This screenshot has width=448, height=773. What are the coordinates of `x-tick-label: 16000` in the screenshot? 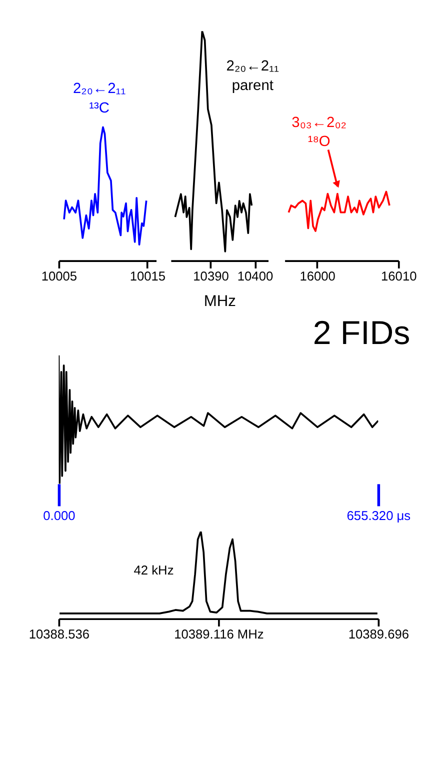 It's located at (318, 276).